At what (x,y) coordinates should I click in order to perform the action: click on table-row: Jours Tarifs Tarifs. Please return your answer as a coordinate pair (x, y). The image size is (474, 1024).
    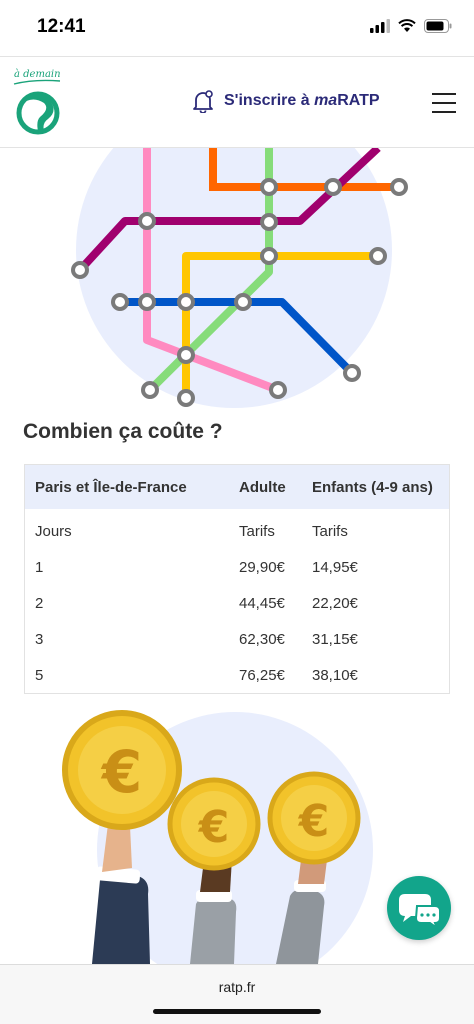
    Looking at the image, I should click on (237, 529).